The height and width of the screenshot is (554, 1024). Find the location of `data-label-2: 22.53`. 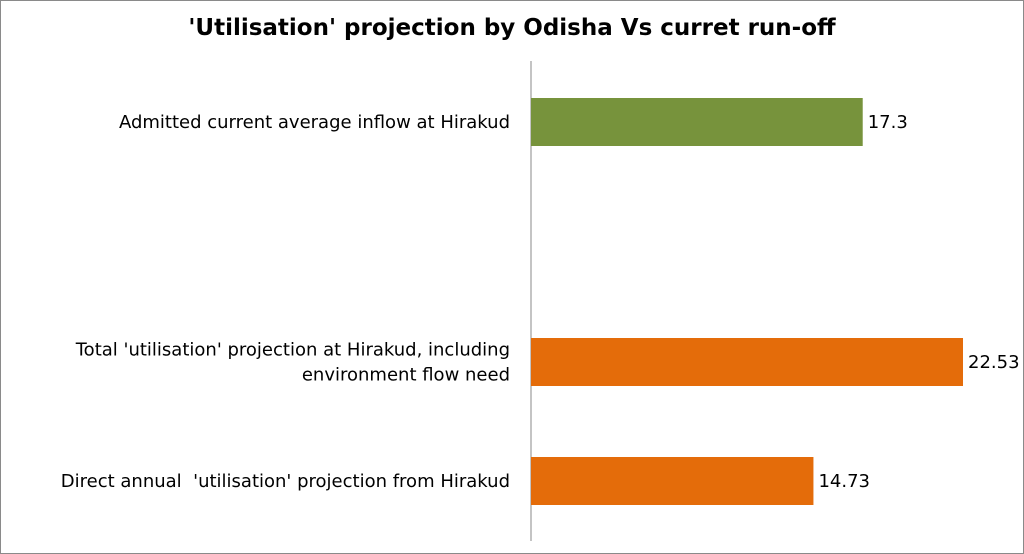

data-label-2: 22.53 is located at coordinates (994, 362).